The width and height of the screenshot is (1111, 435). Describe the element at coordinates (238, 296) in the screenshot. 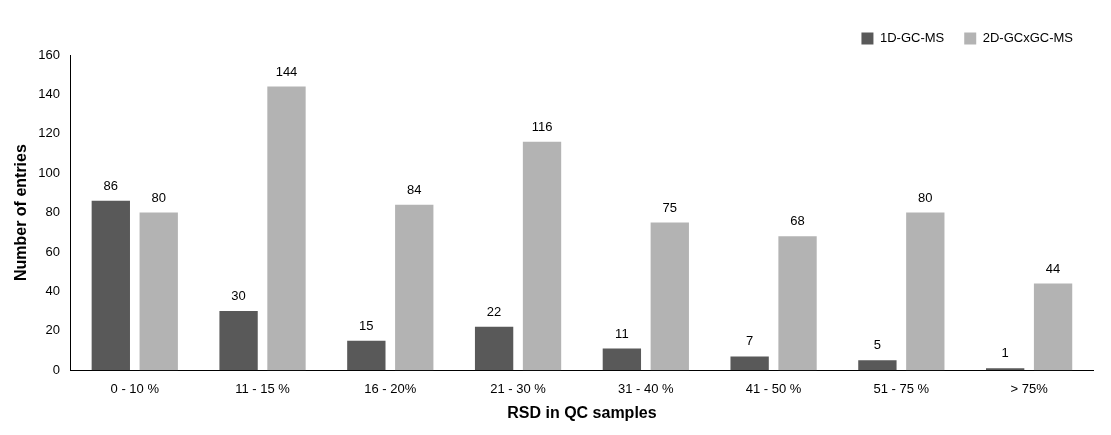

I see `data-label: 30` at that location.